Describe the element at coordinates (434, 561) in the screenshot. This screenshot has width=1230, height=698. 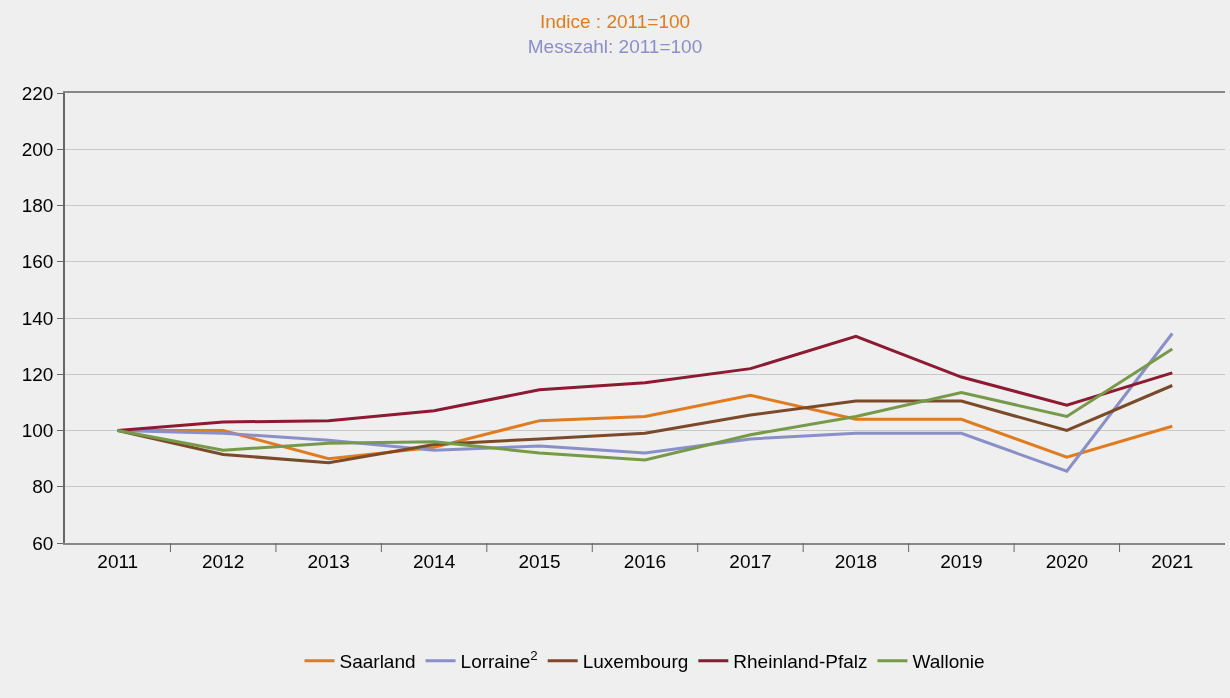
I see `x-tick-label: 2014` at that location.